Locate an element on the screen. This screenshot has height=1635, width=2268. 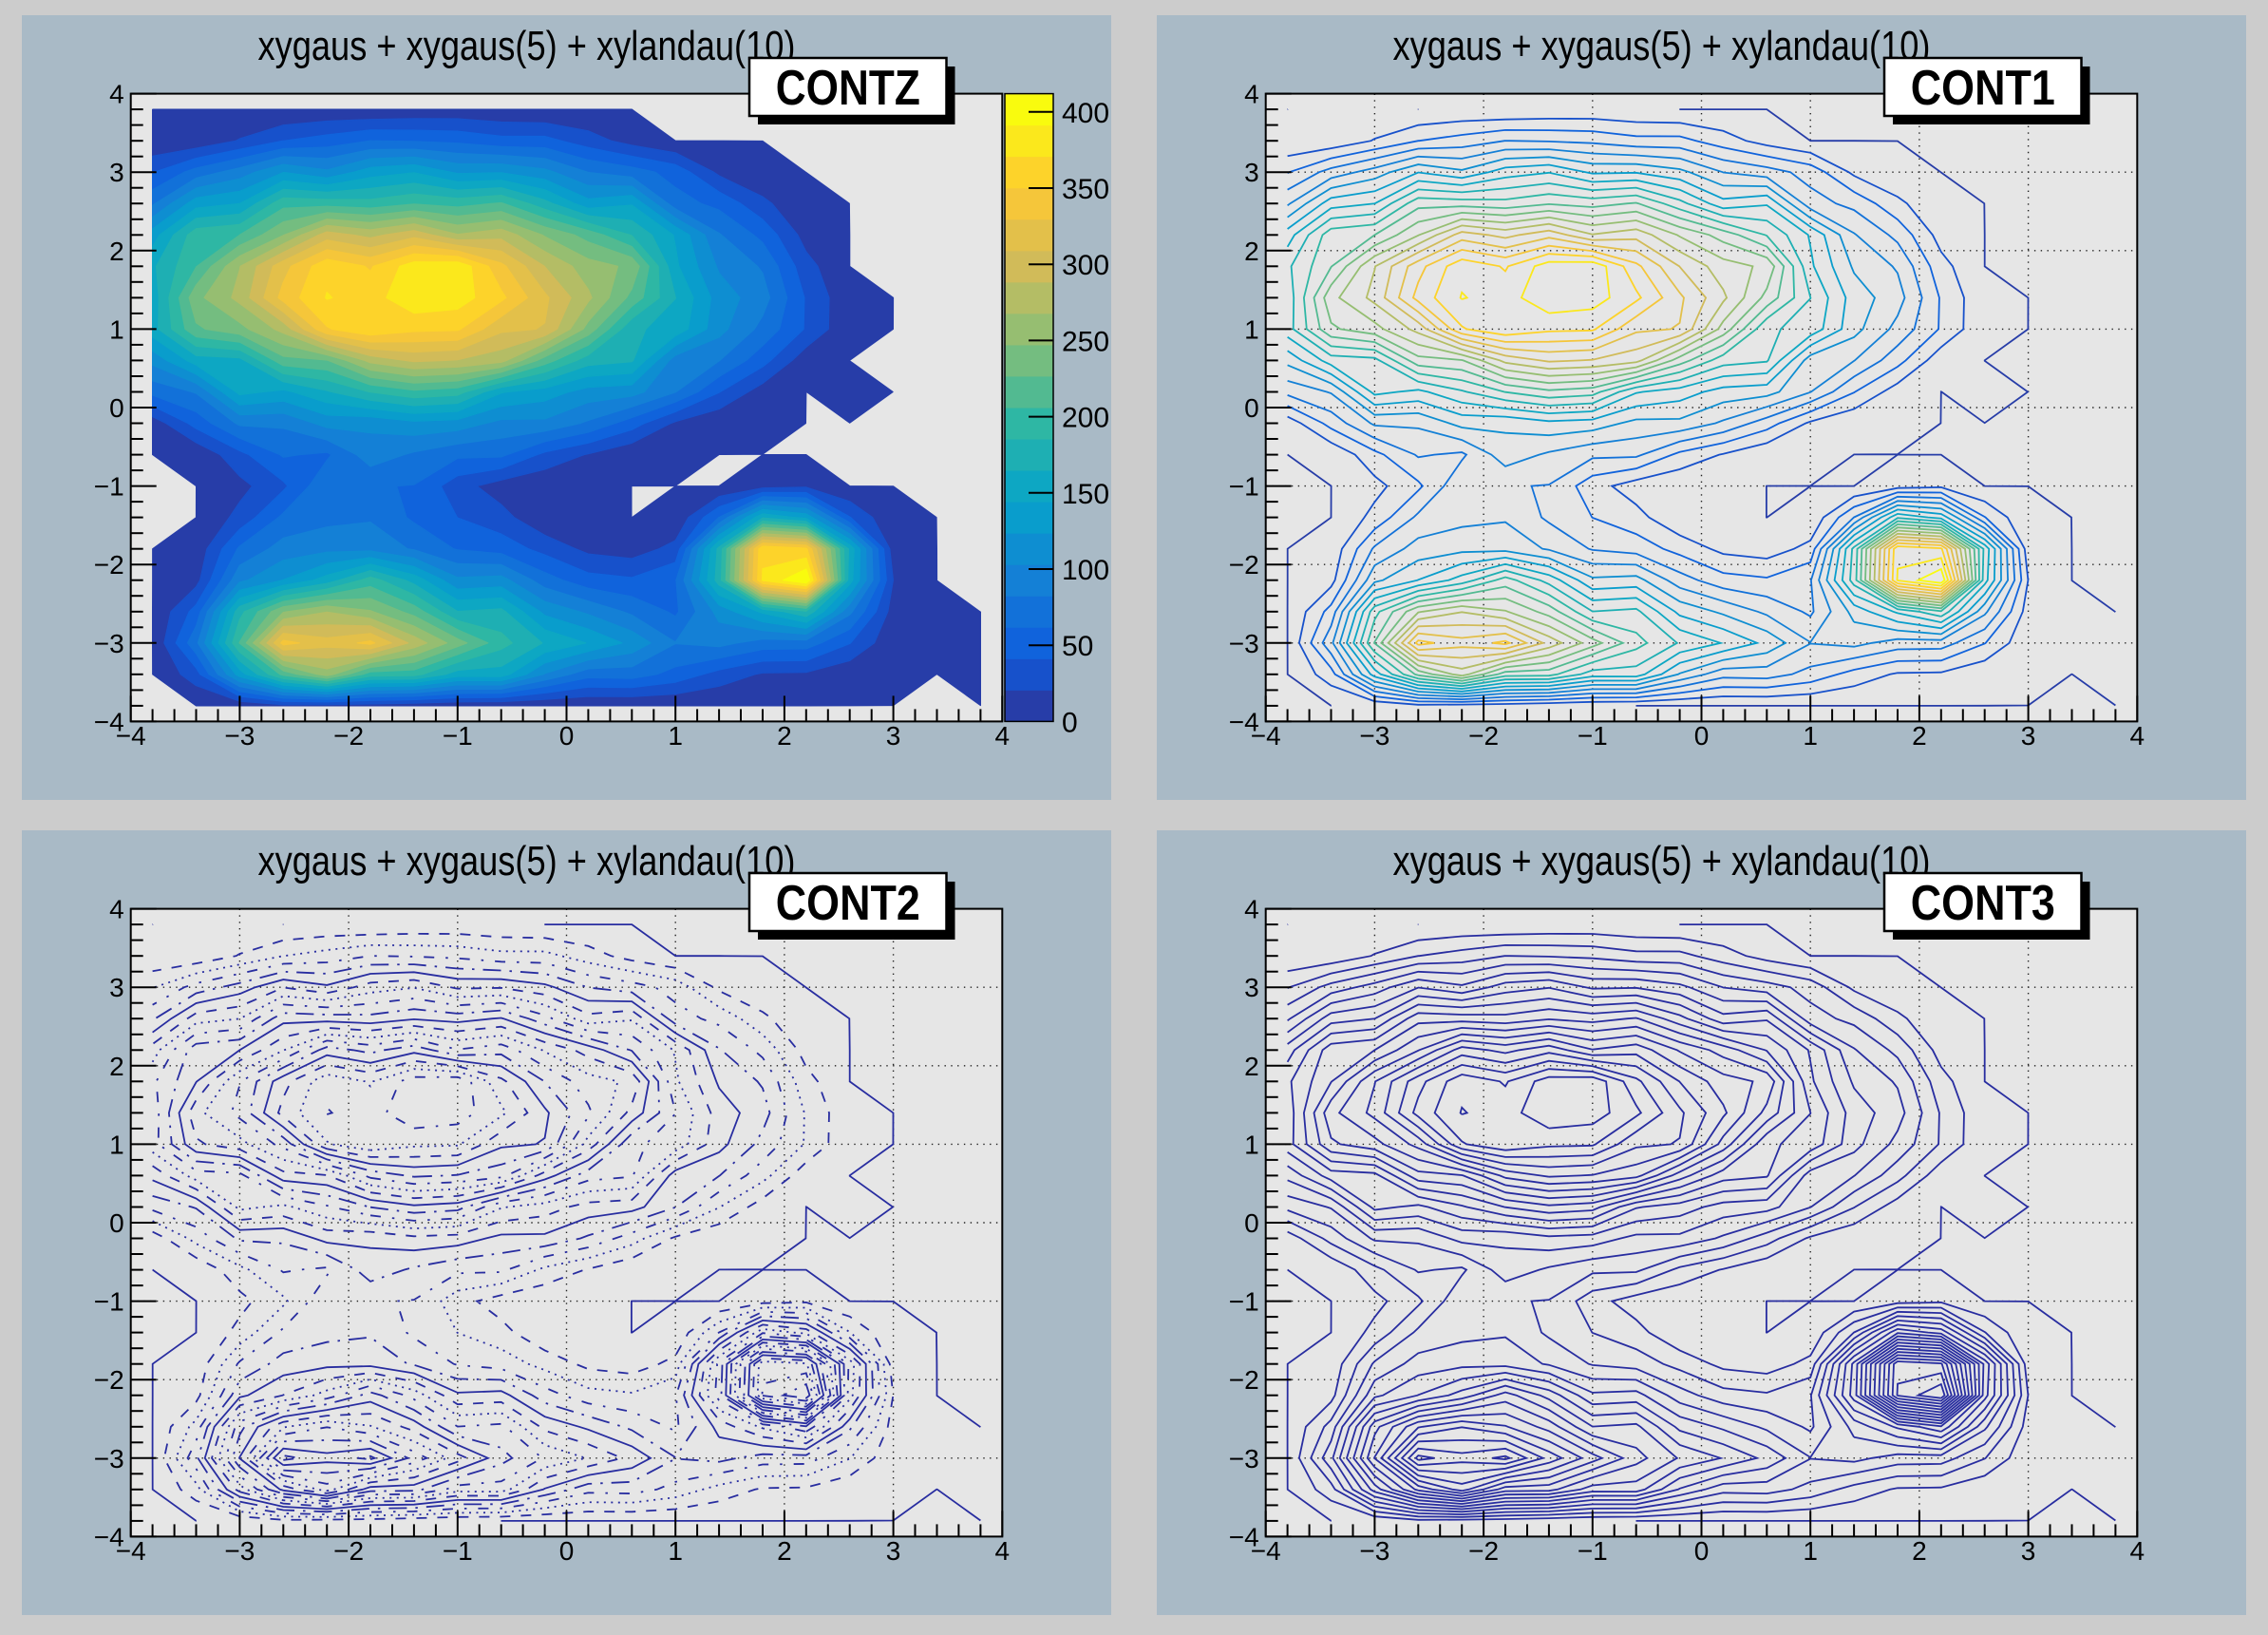
svg-text: 50 is located at coordinates (1077, 646).